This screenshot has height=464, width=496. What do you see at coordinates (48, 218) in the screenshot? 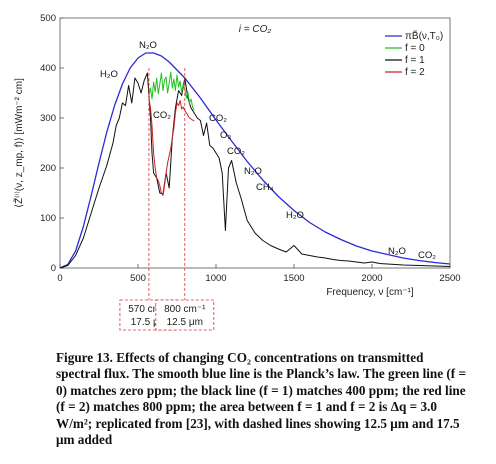
I see `y-tick-label: 100` at bounding box center [48, 218].